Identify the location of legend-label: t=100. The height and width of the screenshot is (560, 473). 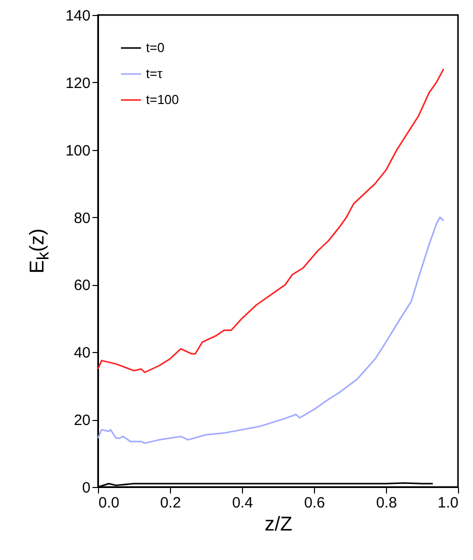
(162, 99).